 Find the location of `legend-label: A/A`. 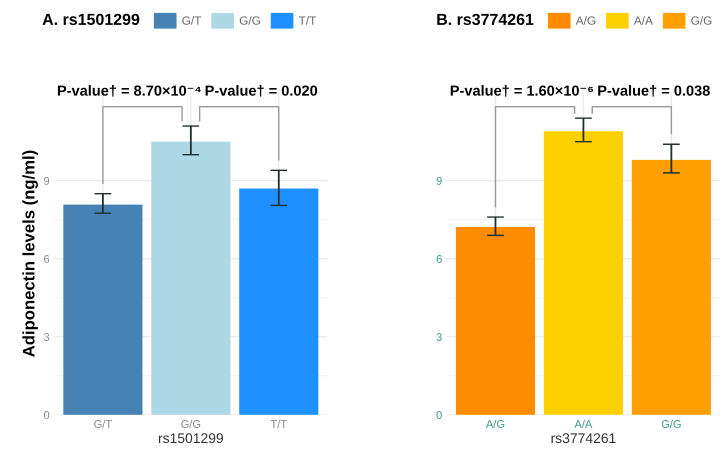

legend-label: A/A is located at coordinates (643, 20).